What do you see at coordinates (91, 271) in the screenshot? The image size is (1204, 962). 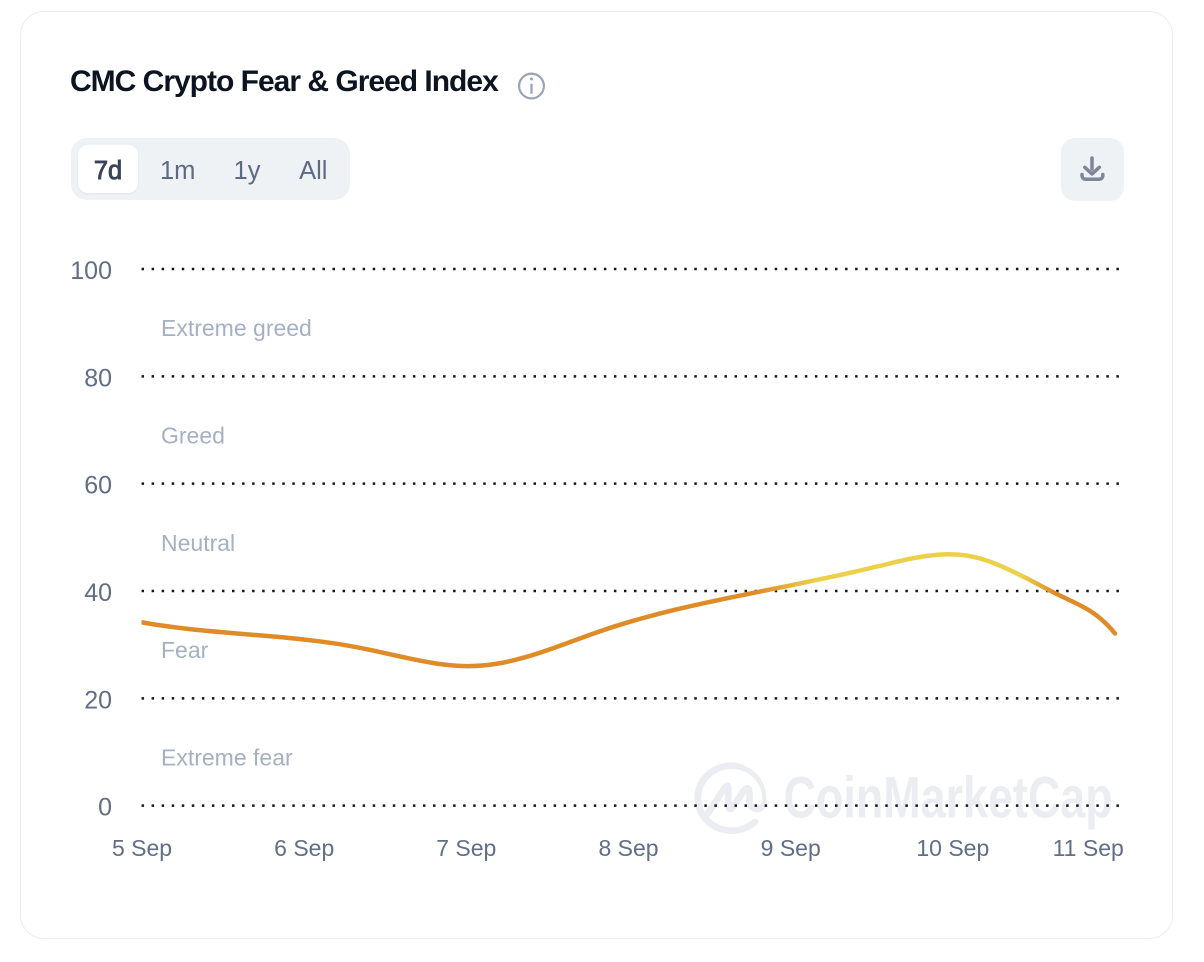 I see `svg-text: 100` at bounding box center [91, 271].